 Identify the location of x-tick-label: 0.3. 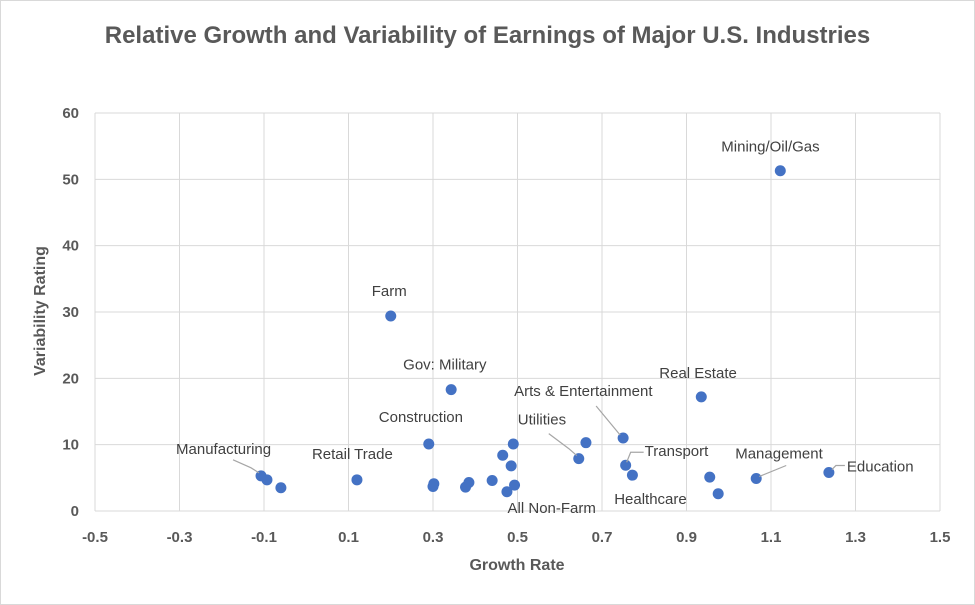
(433, 537).